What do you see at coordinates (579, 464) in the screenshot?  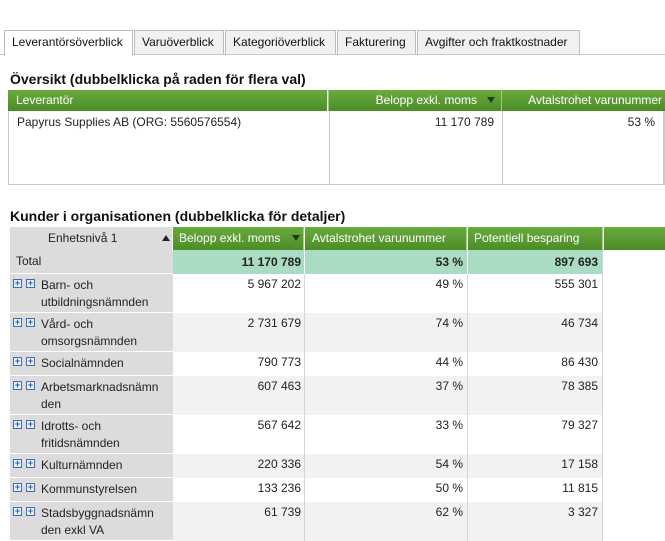 I see `row-saving: 17 158` at bounding box center [579, 464].